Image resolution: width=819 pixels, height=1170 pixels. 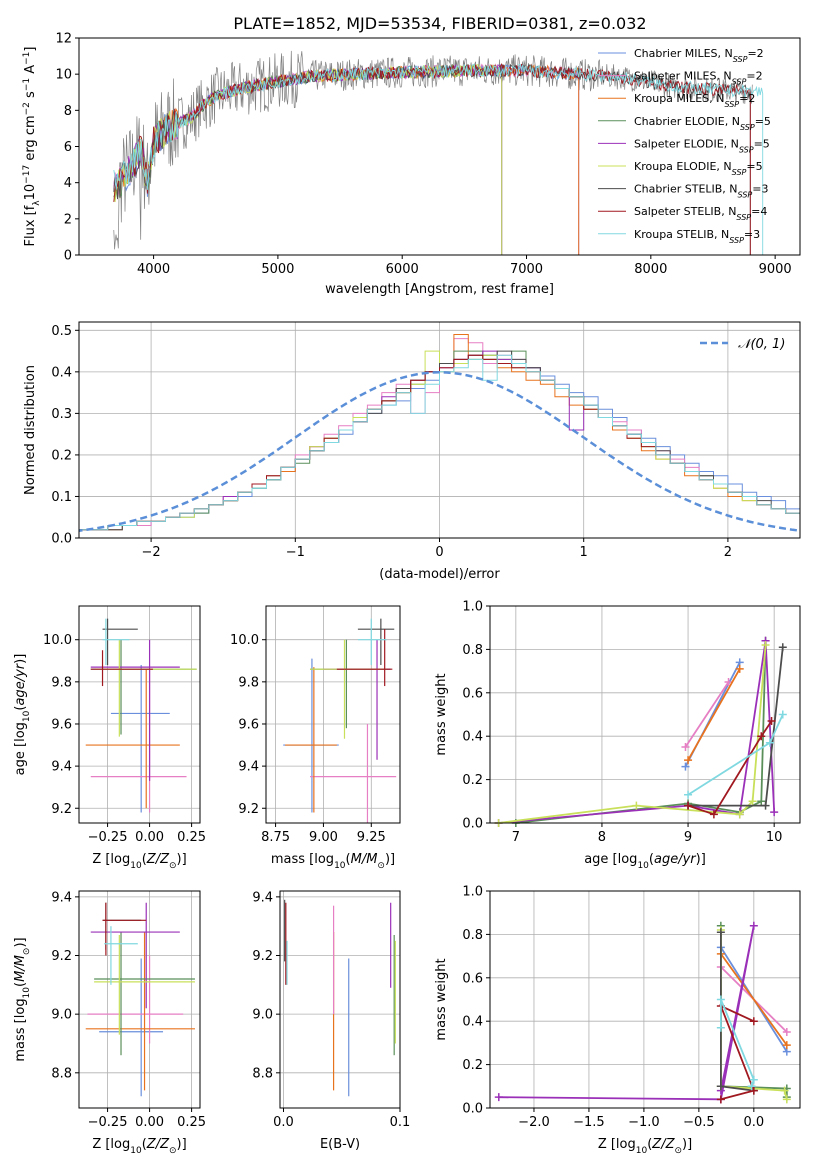 What do you see at coordinates (68, 147) in the screenshot?
I see `y-tick-label: 6` at bounding box center [68, 147].